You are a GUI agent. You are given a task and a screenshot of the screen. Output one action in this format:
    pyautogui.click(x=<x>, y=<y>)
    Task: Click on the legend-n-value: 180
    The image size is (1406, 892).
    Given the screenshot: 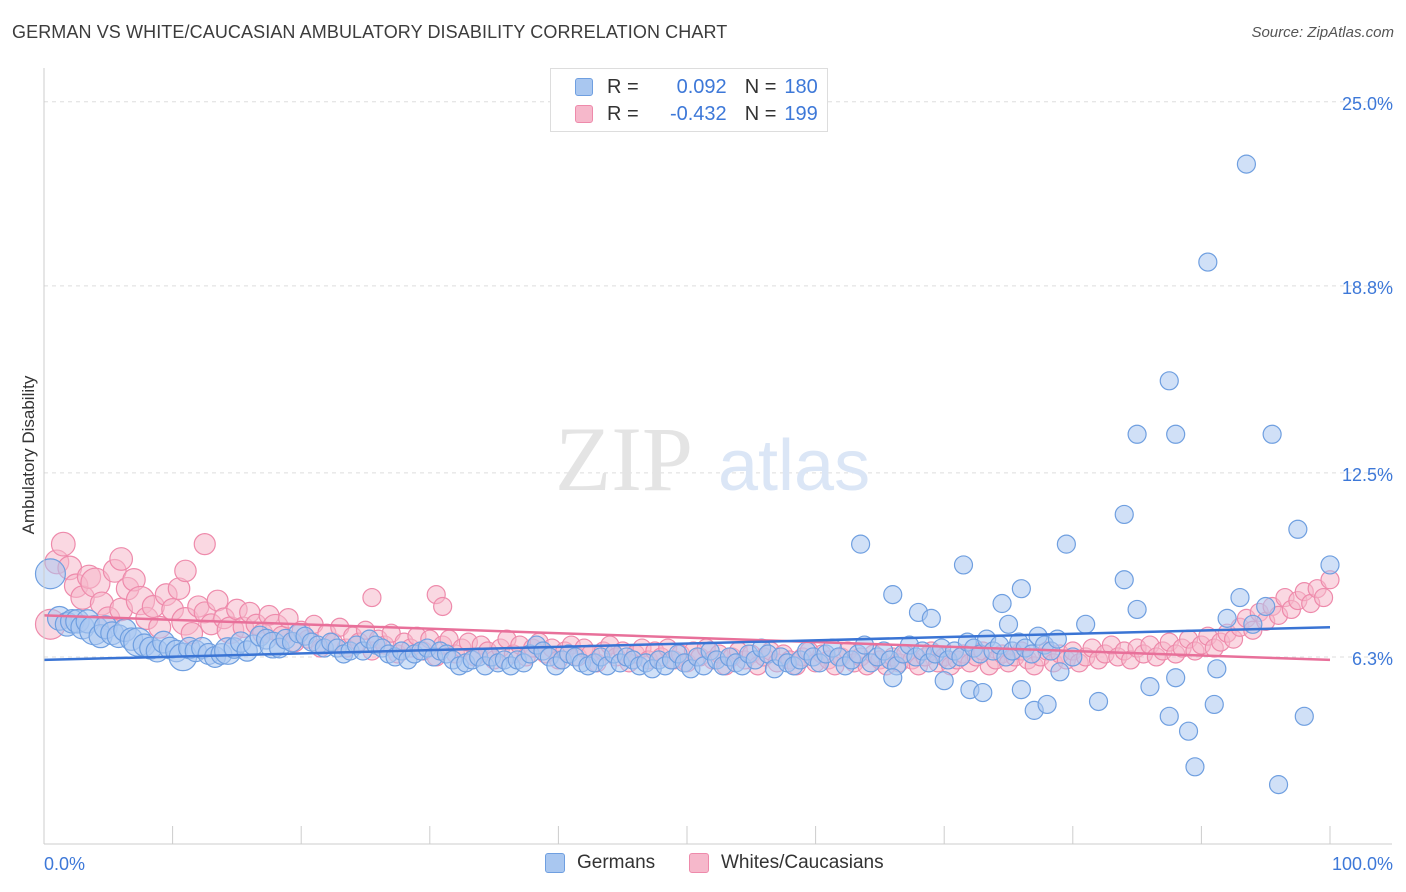 What is the action you would take?
    pyautogui.click(x=801, y=86)
    